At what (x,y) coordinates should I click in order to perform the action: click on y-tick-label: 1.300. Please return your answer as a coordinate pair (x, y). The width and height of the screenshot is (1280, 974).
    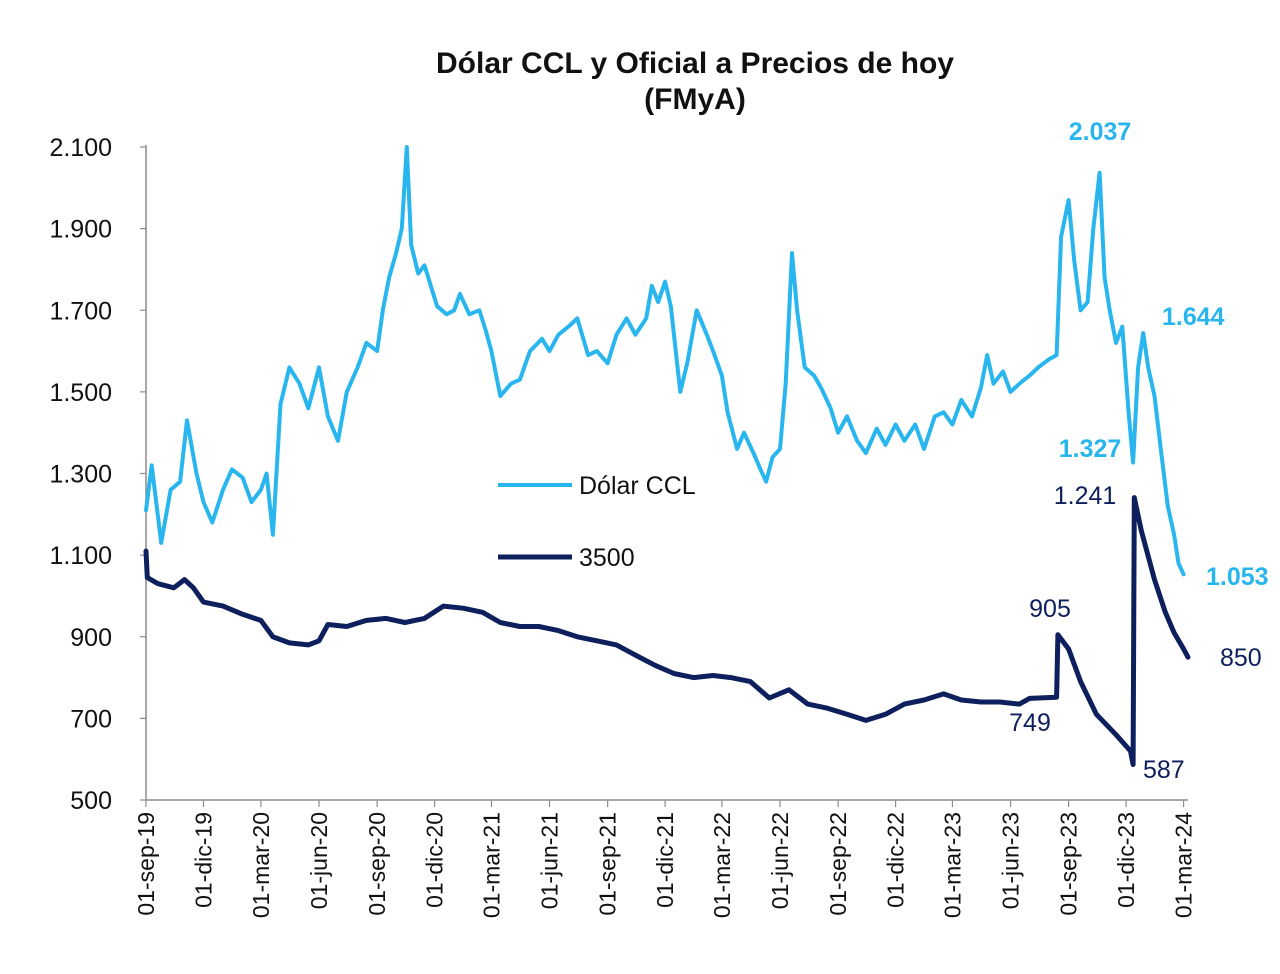
    Looking at the image, I should click on (80, 475).